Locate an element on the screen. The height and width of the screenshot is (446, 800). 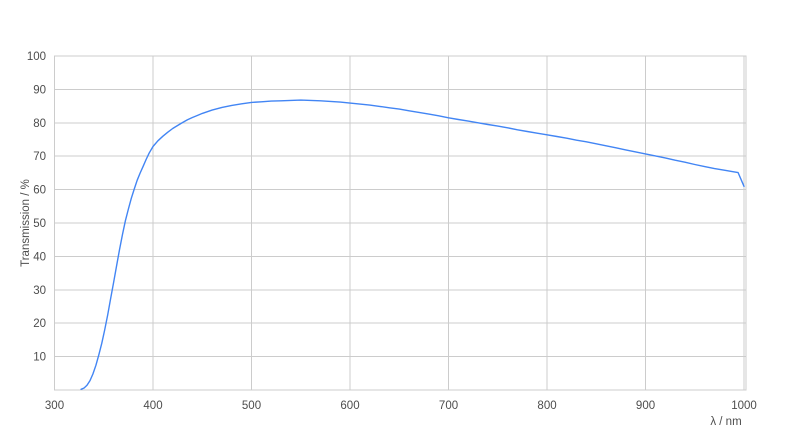
y-tick-label: 20 is located at coordinates (39, 324).